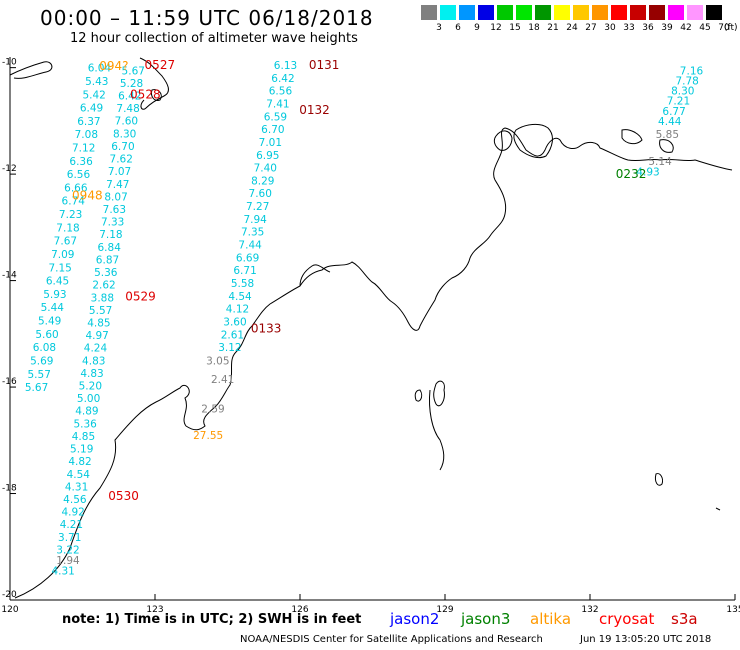 This screenshot has height=650, width=740. What do you see at coordinates (733, 610) in the screenshot?
I see `lon-label: 135` at bounding box center [733, 610].